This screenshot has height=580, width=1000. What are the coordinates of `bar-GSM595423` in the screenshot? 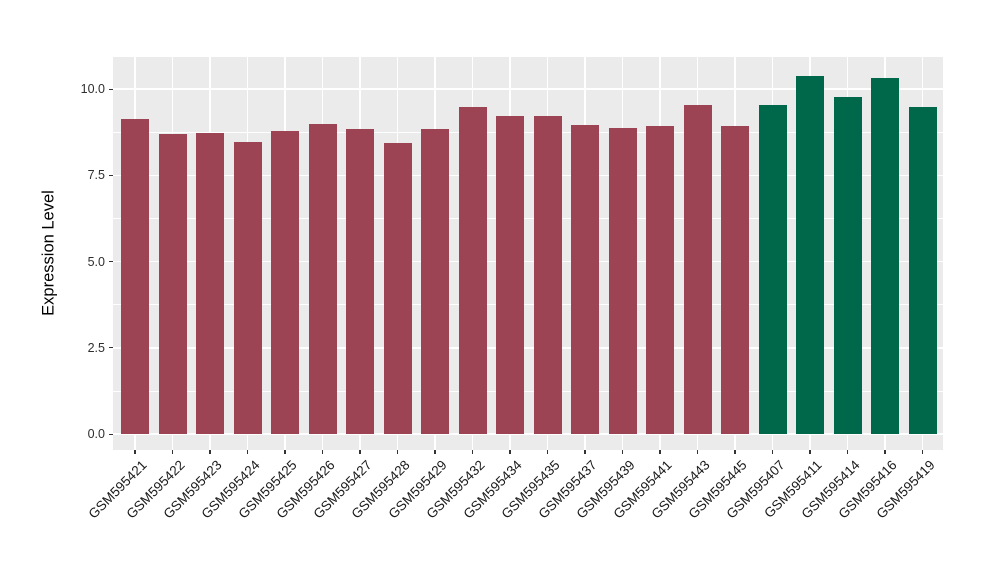 It's located at (210, 283).